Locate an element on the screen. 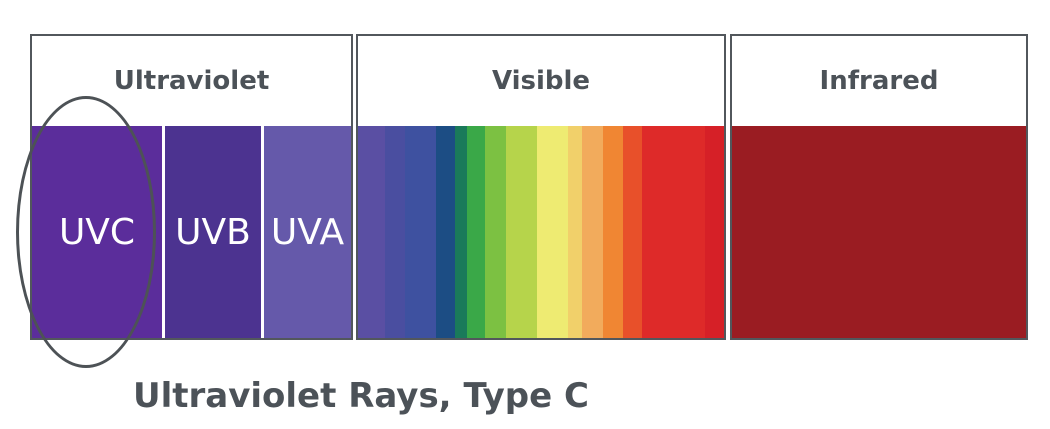 This screenshot has width=1050, height=429. infrared-band is located at coordinates (879, 232).